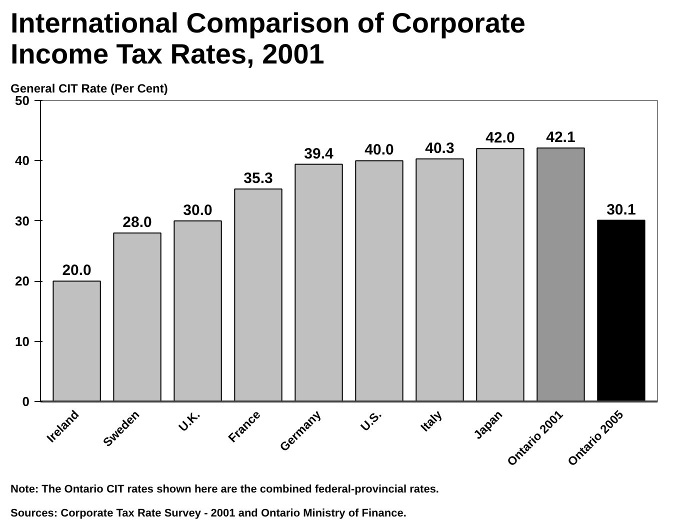 This screenshot has height=524, width=677. Describe the element at coordinates (621, 209) in the screenshot. I see `data-label: 30.1` at that location.